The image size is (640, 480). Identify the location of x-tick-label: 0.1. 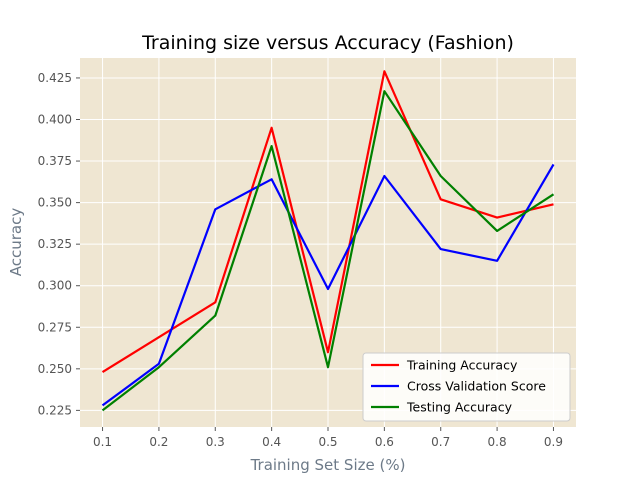
(102, 442).